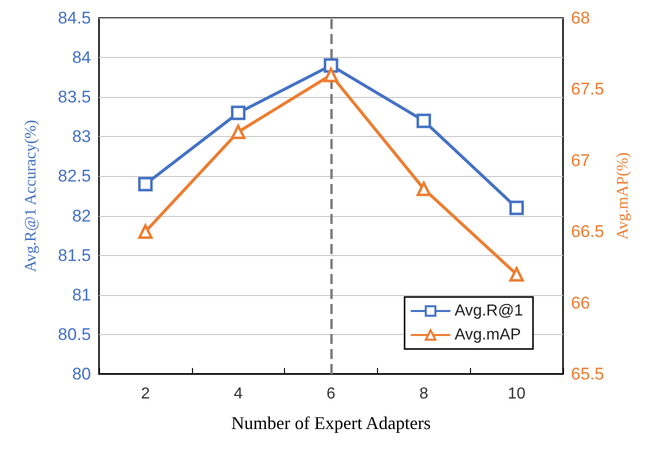 The image size is (647, 449). I want to click on y-tick-label: 82.5, so click(74, 176).